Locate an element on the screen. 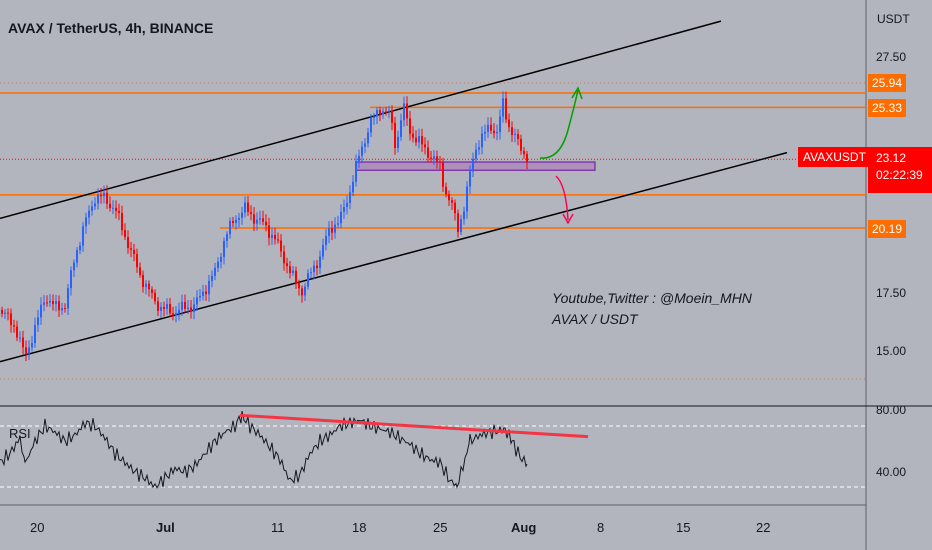  last-price: 23.12 is located at coordinates (891, 158).